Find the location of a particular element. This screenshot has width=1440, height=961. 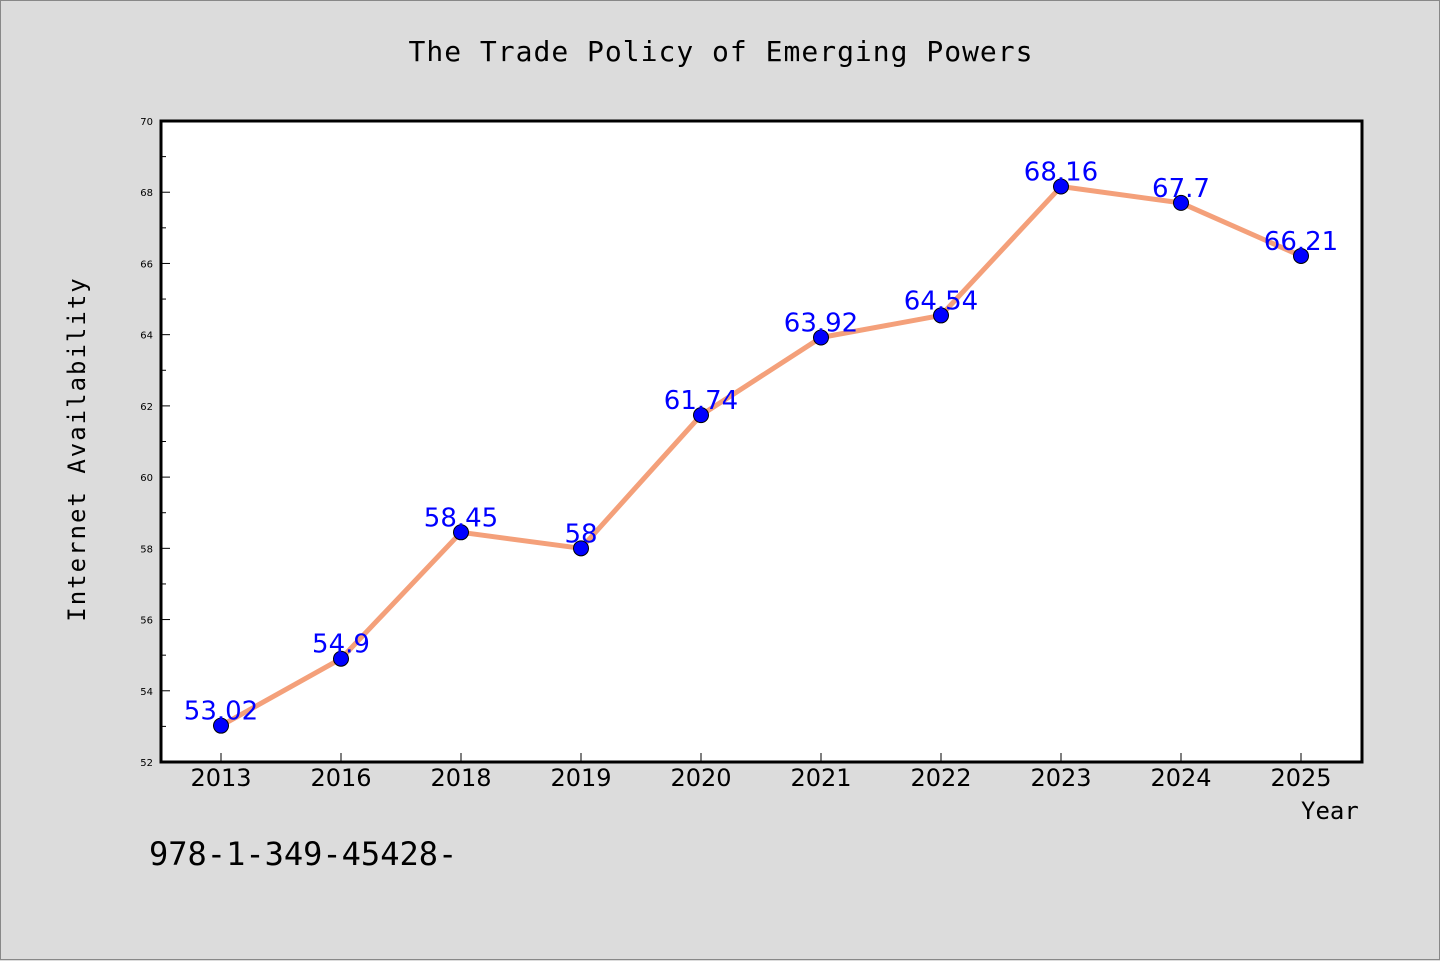

x-tick-label: 2023 is located at coordinates (1060, 778).